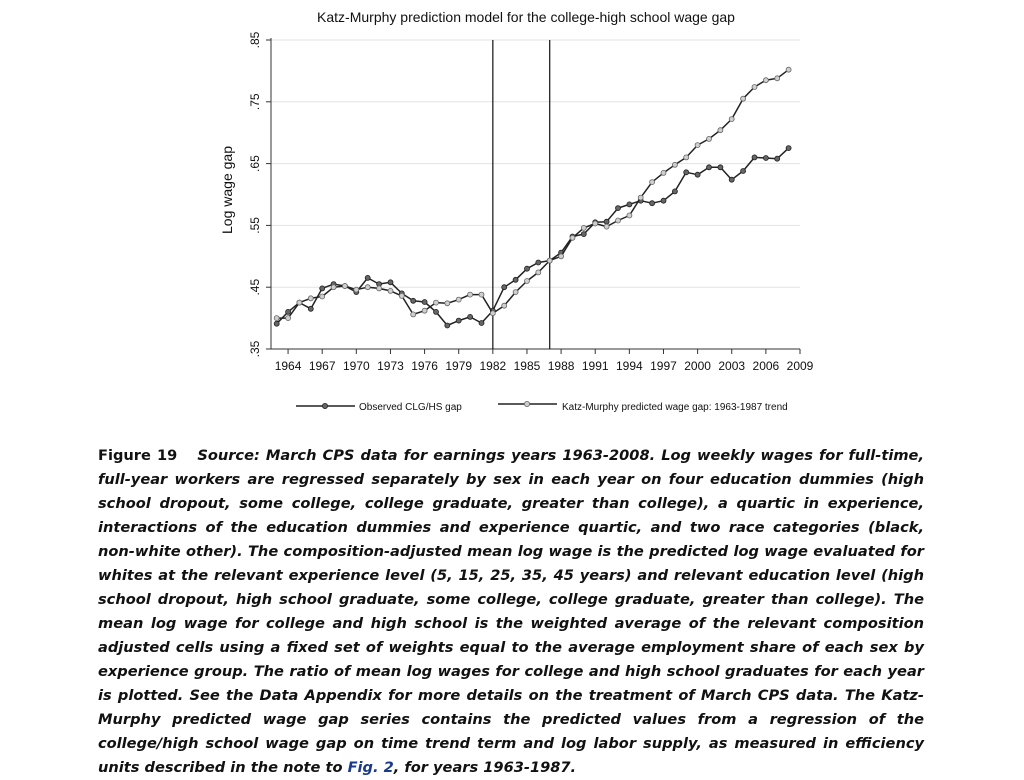 The image size is (1024, 780). I want to click on x-tick-label: 1994, so click(629, 366).